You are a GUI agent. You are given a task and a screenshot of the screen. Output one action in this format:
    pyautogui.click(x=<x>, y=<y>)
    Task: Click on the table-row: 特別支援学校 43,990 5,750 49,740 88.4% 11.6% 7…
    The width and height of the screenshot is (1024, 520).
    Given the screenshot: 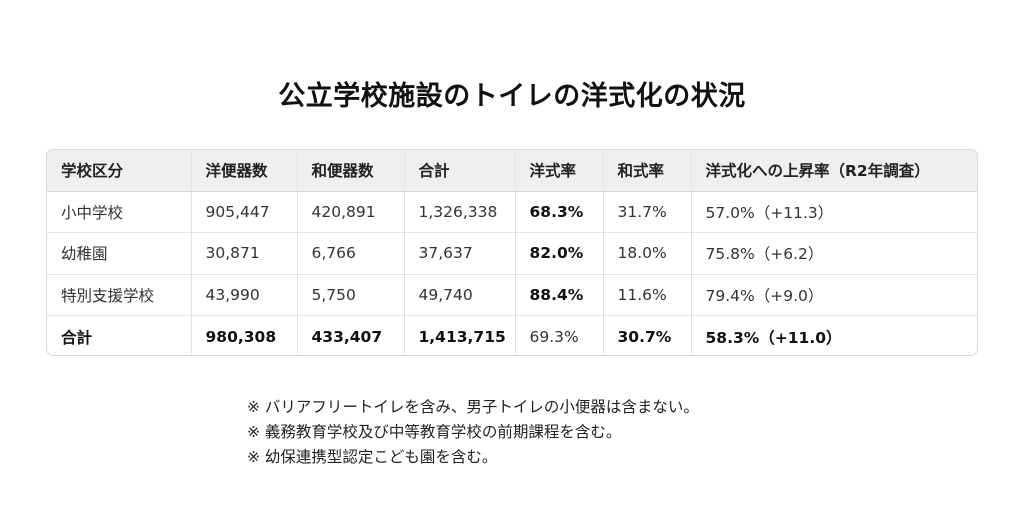 What is the action you would take?
    pyautogui.click(x=512, y=294)
    